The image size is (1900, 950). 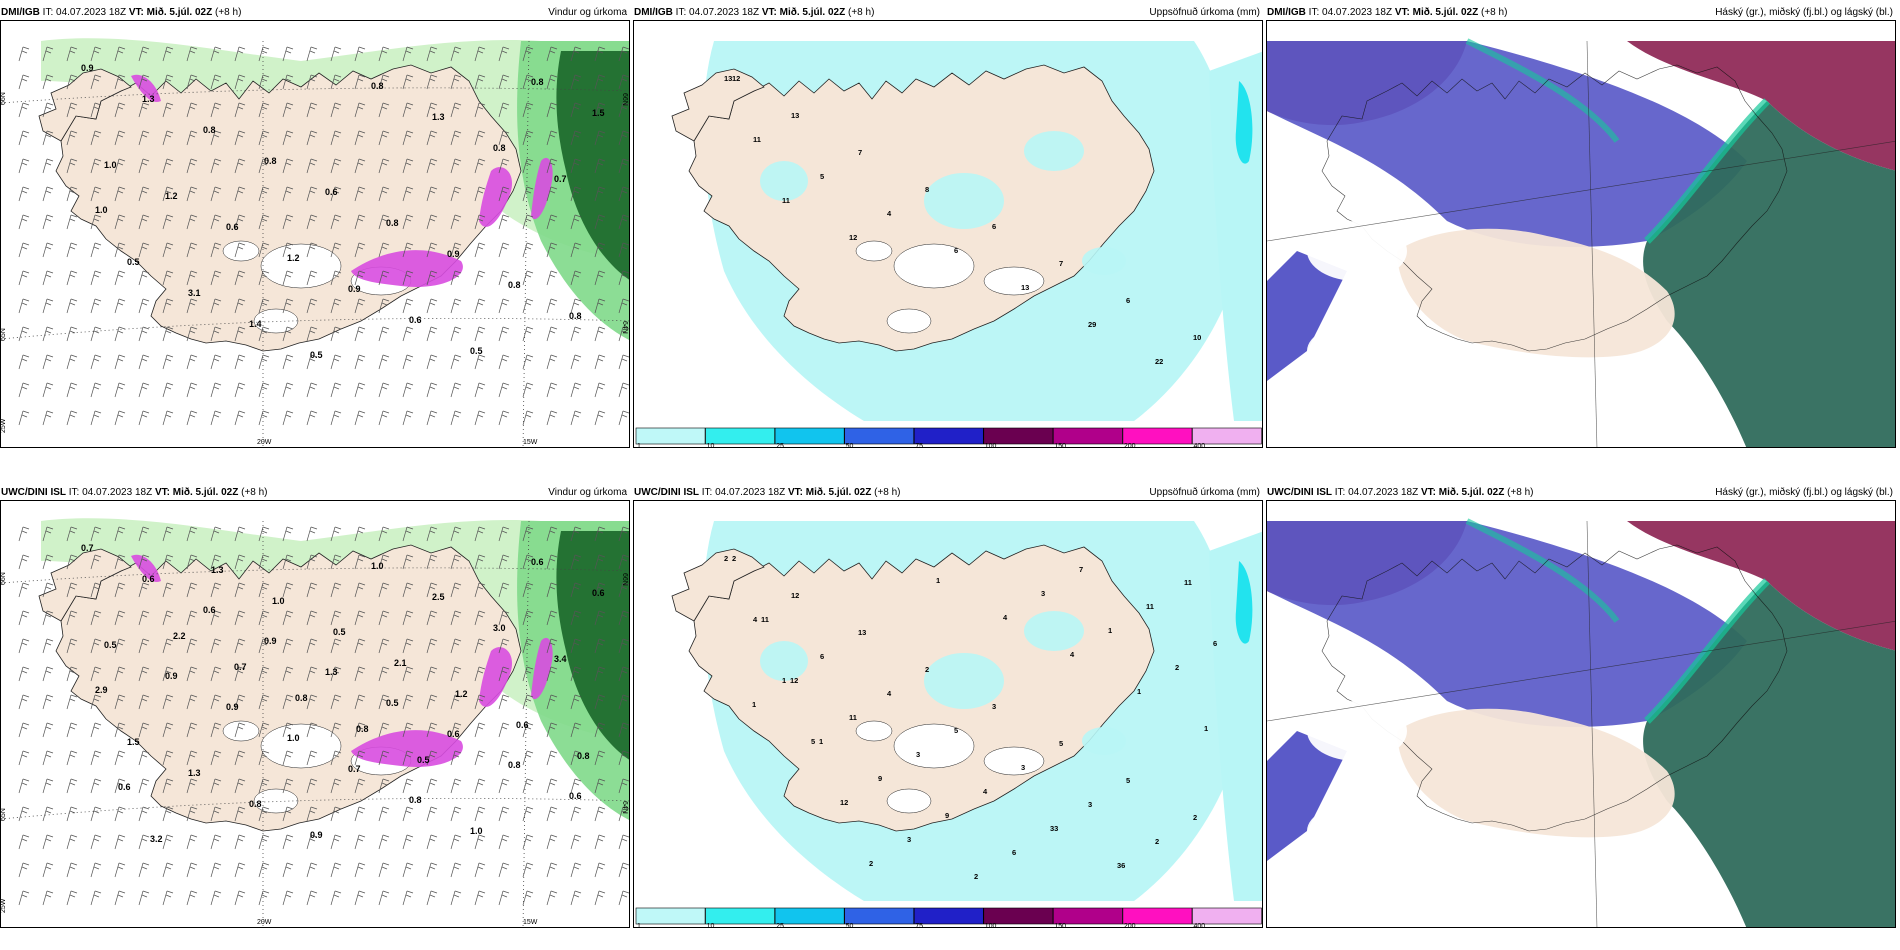 What do you see at coordinates (4, 334) in the screenshot?
I see `axis-label: 65N` at bounding box center [4, 334].